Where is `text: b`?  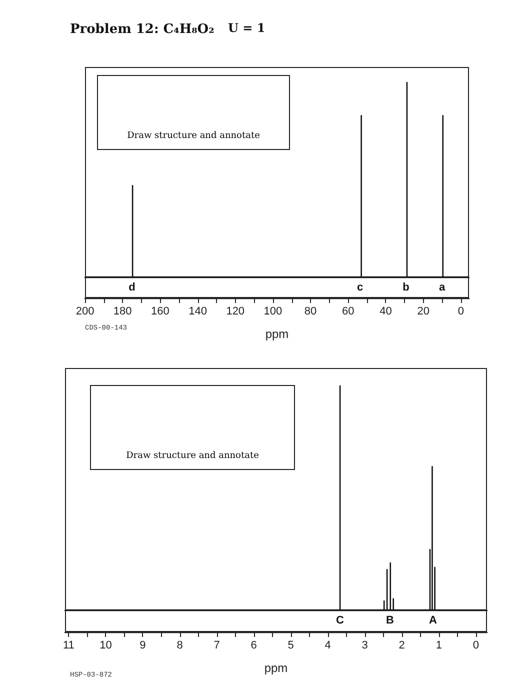 text: b is located at coordinates (406, 288).